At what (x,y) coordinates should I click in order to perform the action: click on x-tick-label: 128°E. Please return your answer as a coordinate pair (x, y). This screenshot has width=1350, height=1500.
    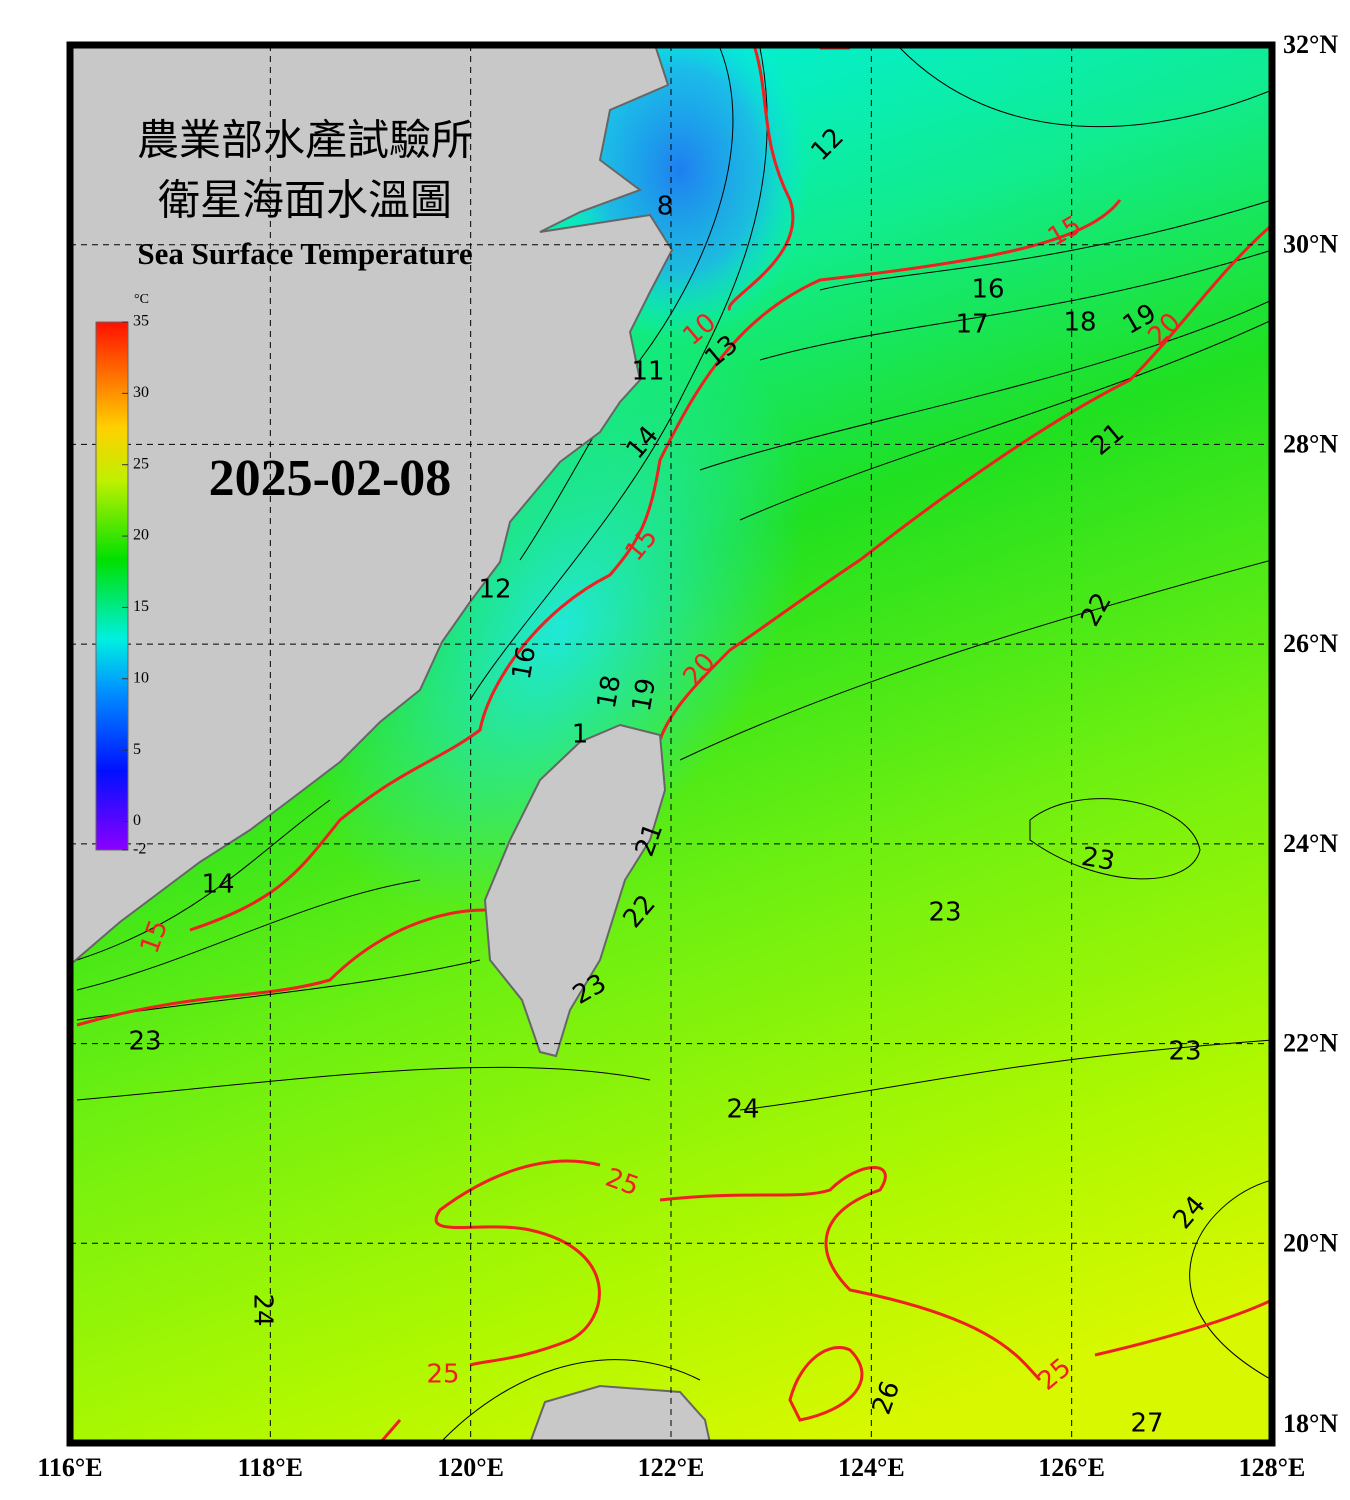
    Looking at the image, I should click on (1272, 1467).